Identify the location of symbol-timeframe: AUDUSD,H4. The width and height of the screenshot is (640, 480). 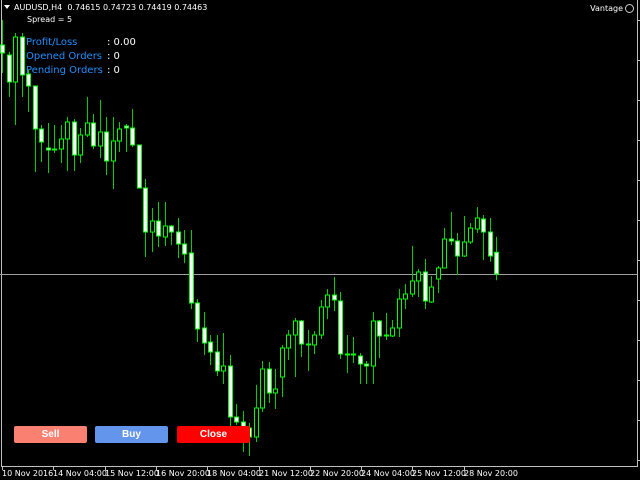
(38, 7).